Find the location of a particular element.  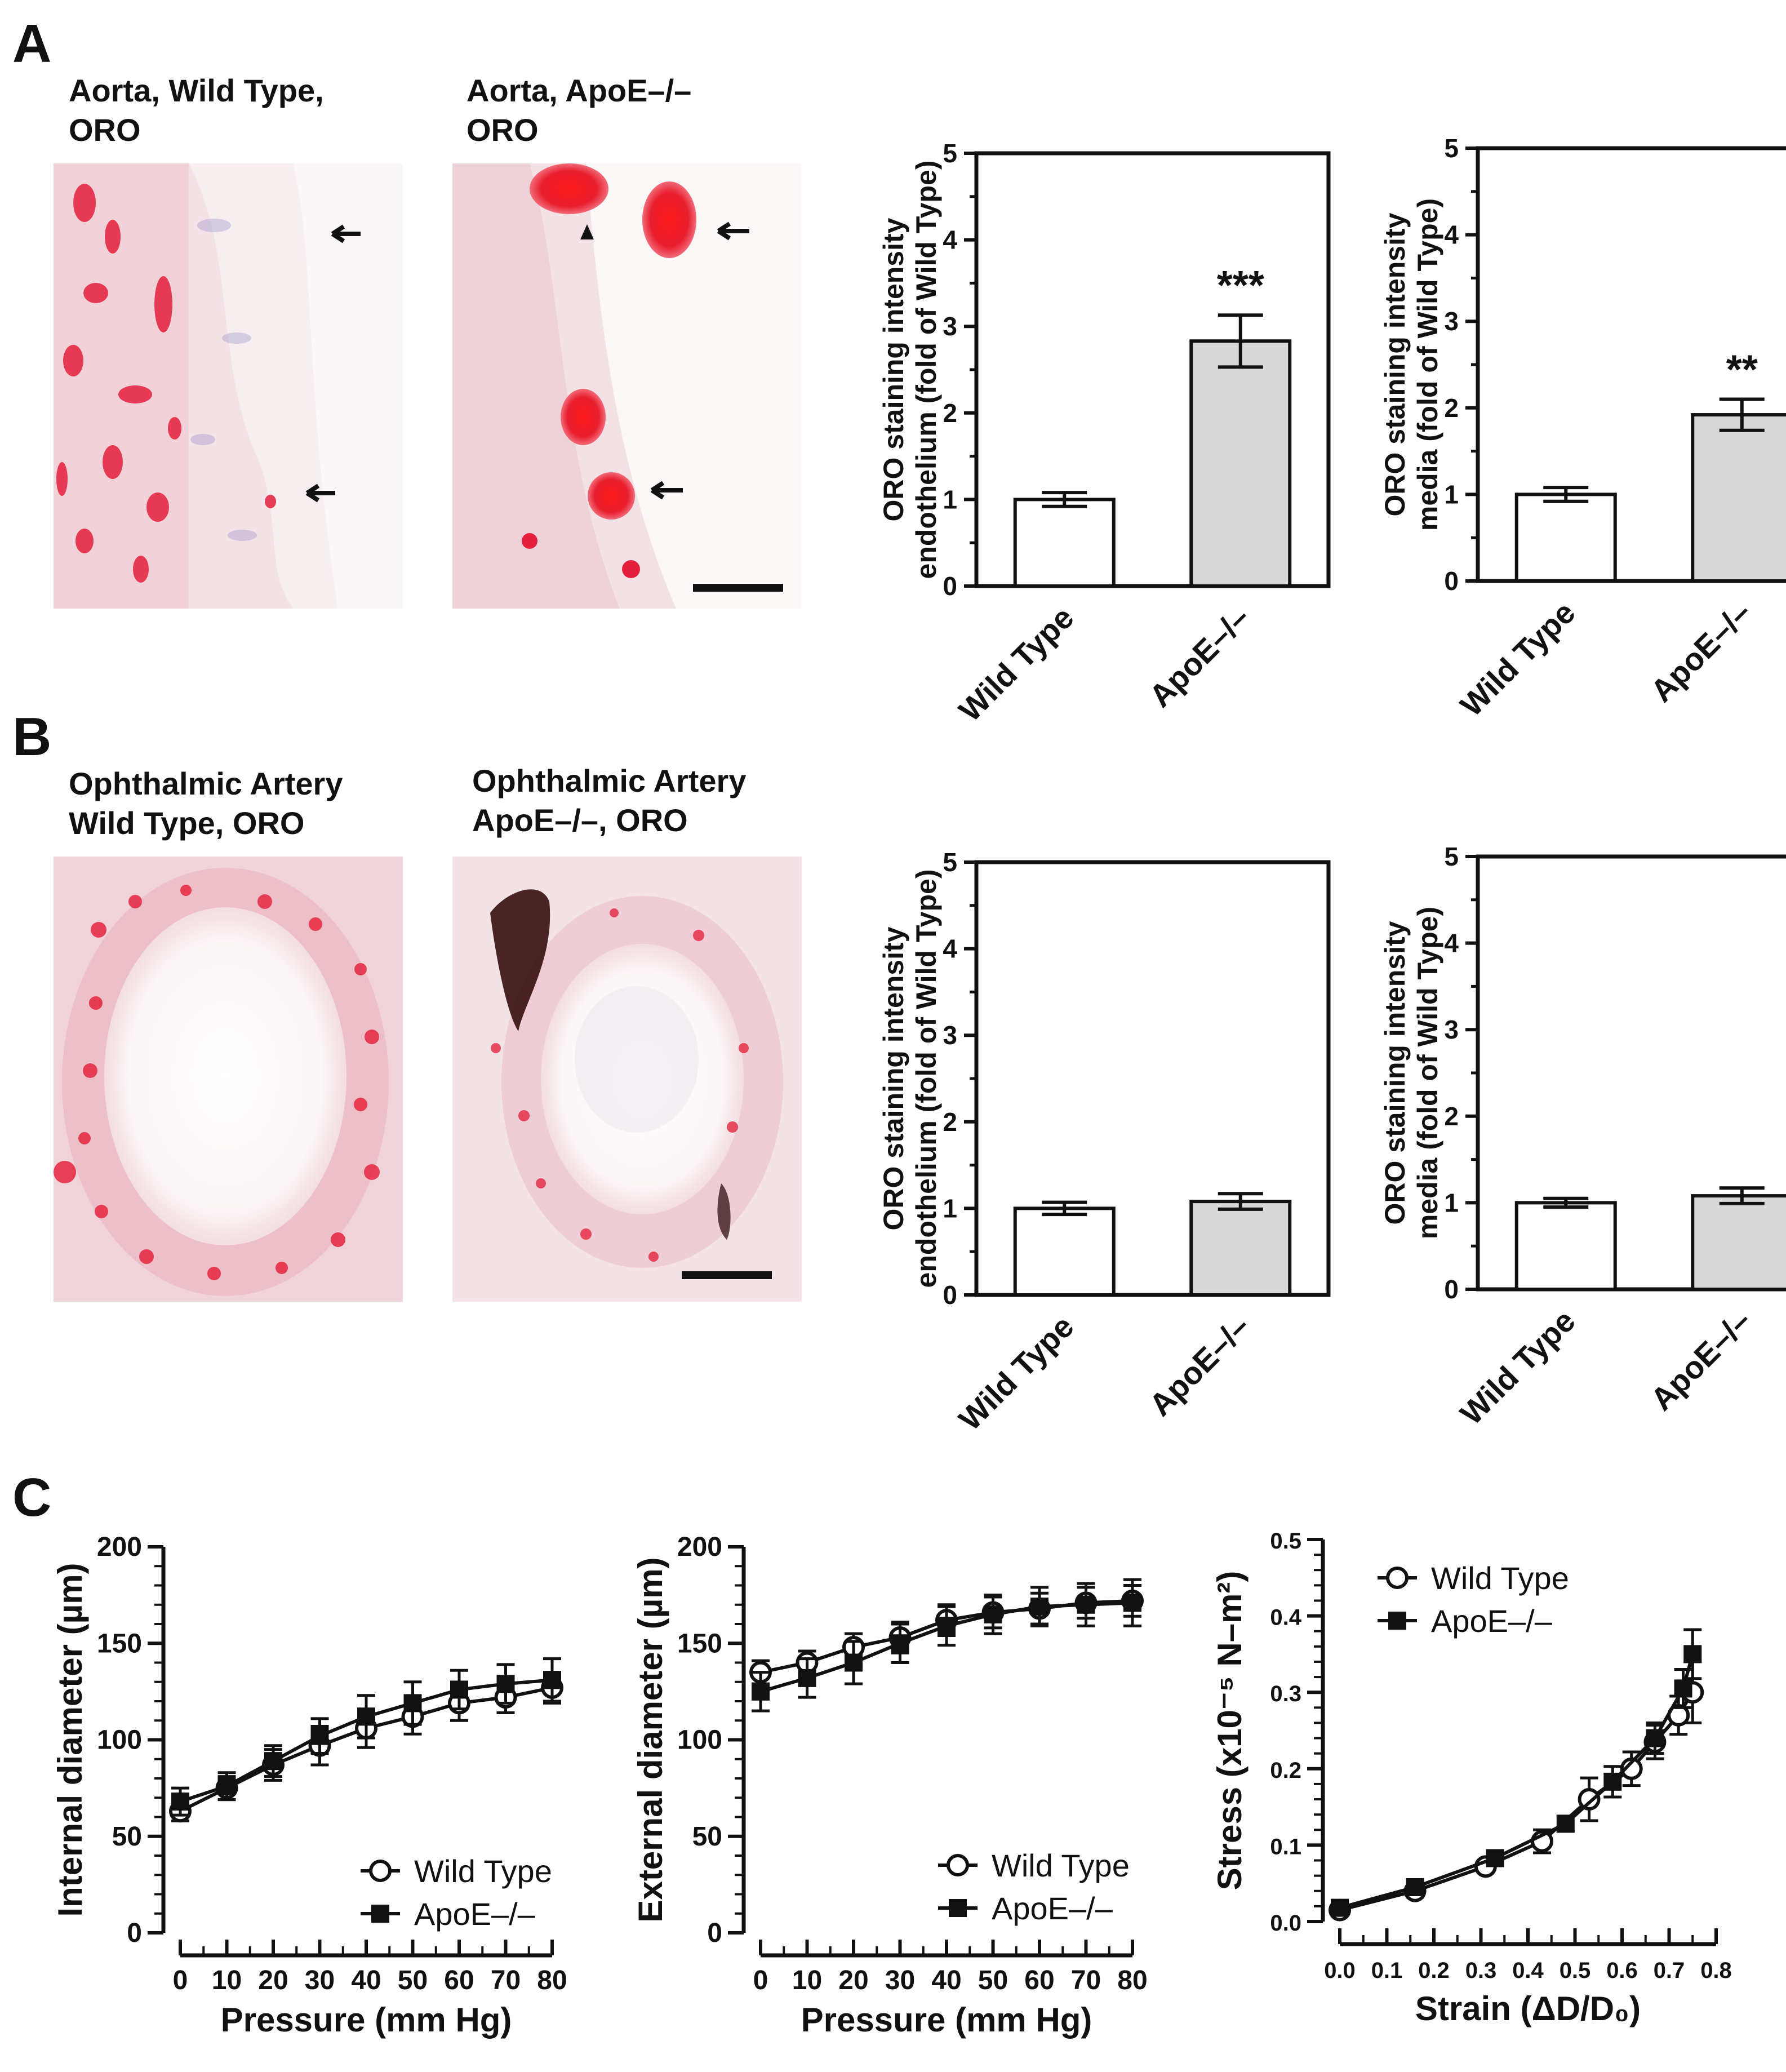

y-axis-label: media (fold of Wild Type) is located at coordinates (1427, 364).